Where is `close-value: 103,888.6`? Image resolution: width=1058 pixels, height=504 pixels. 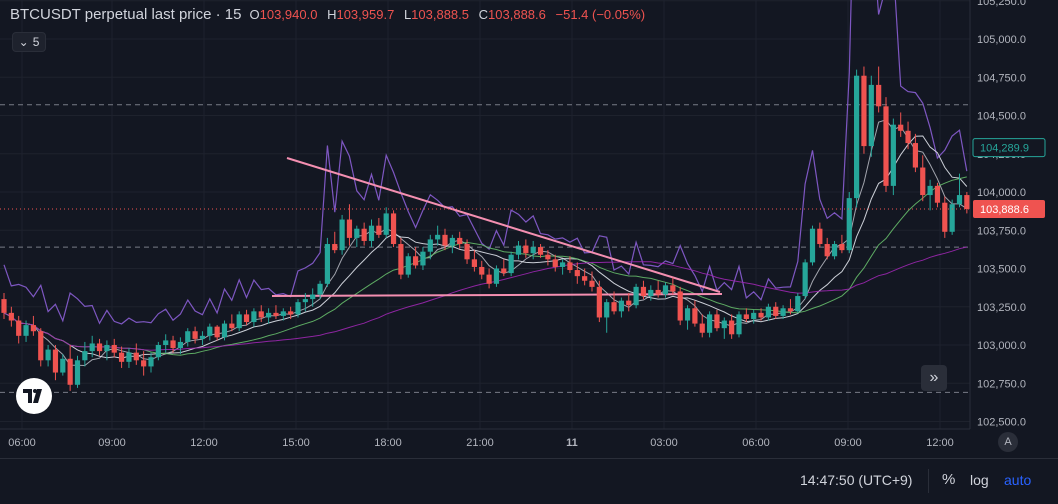
close-value: 103,888.6 is located at coordinates (517, 14).